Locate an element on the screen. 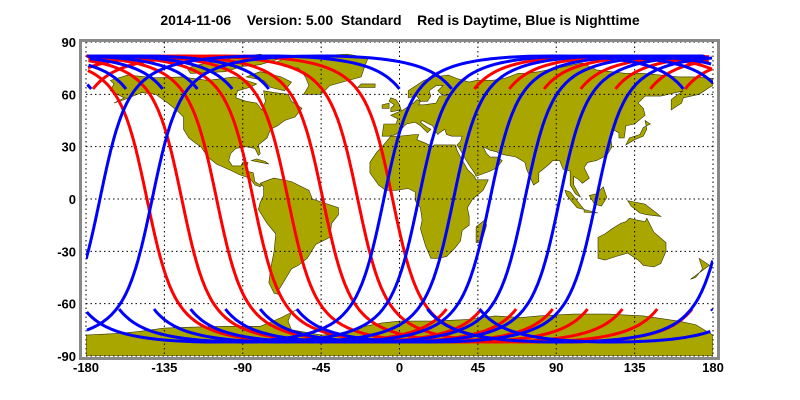  y-tick-label: 60 is located at coordinates (69, 94).